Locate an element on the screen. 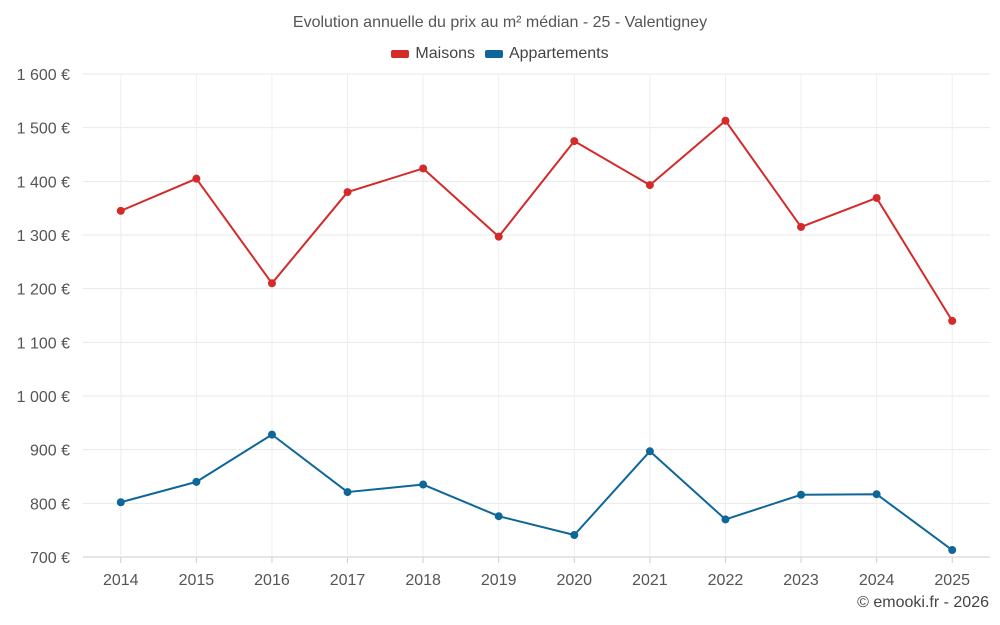  y-tick-label: 1 100 € is located at coordinates (43, 343).